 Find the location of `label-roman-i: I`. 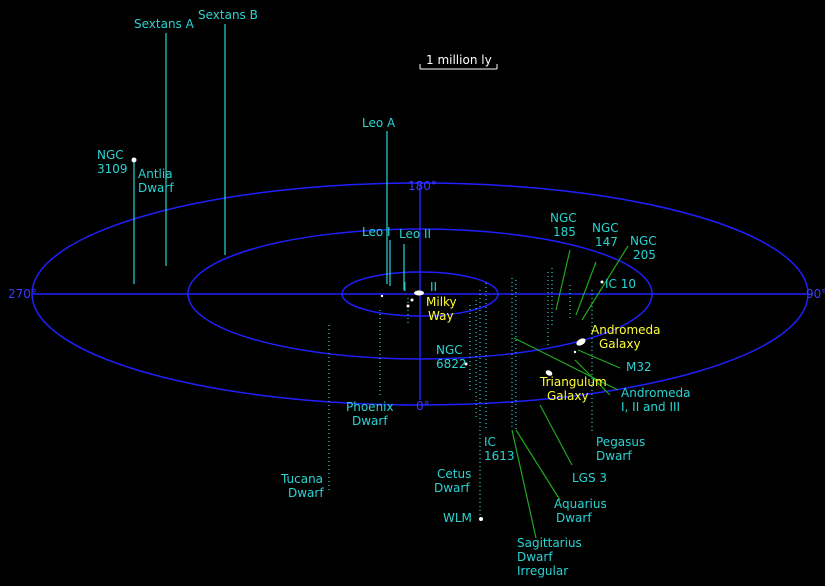

label-roman-i: I is located at coordinates (405, 287).